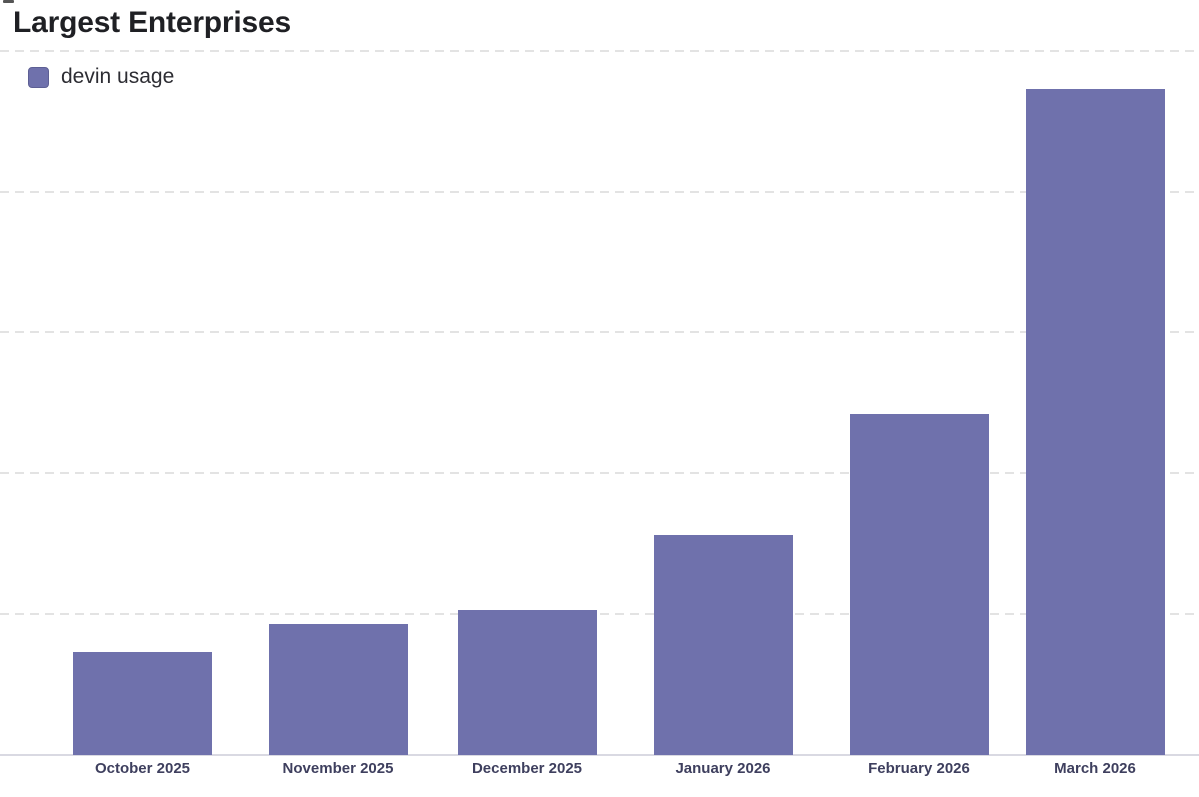 The width and height of the screenshot is (1199, 797). What do you see at coordinates (38, 77) in the screenshot?
I see `legend-swatch-icon` at bounding box center [38, 77].